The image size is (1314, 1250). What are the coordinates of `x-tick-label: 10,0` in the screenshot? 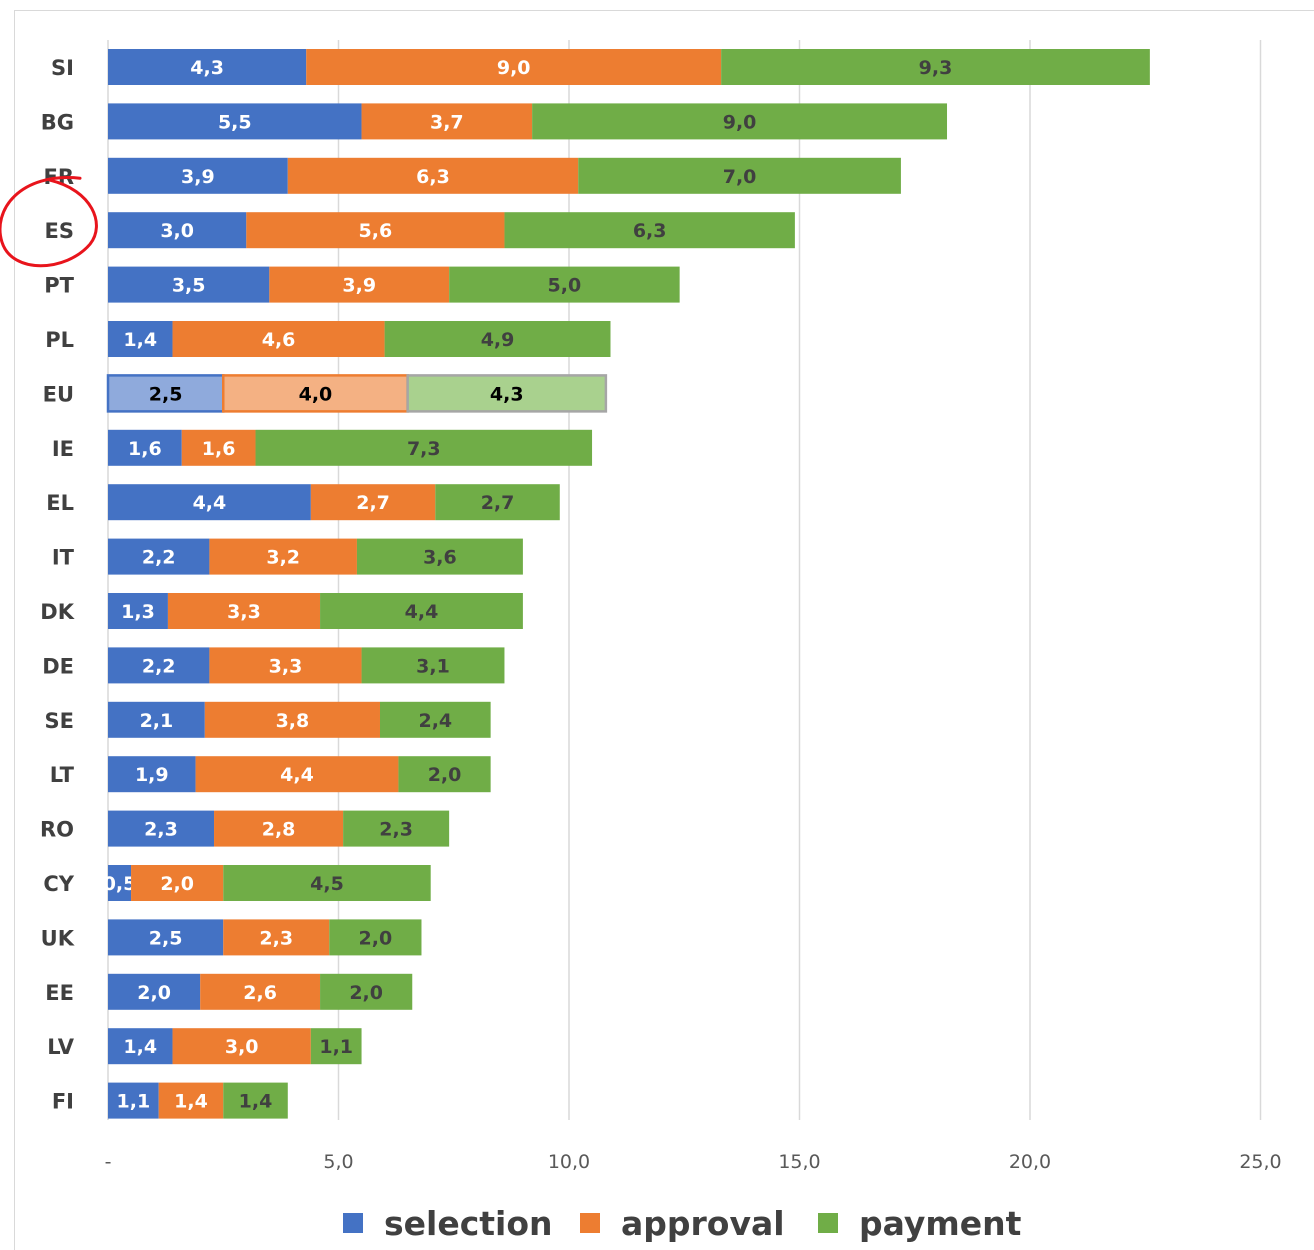 It's located at (569, 1162).